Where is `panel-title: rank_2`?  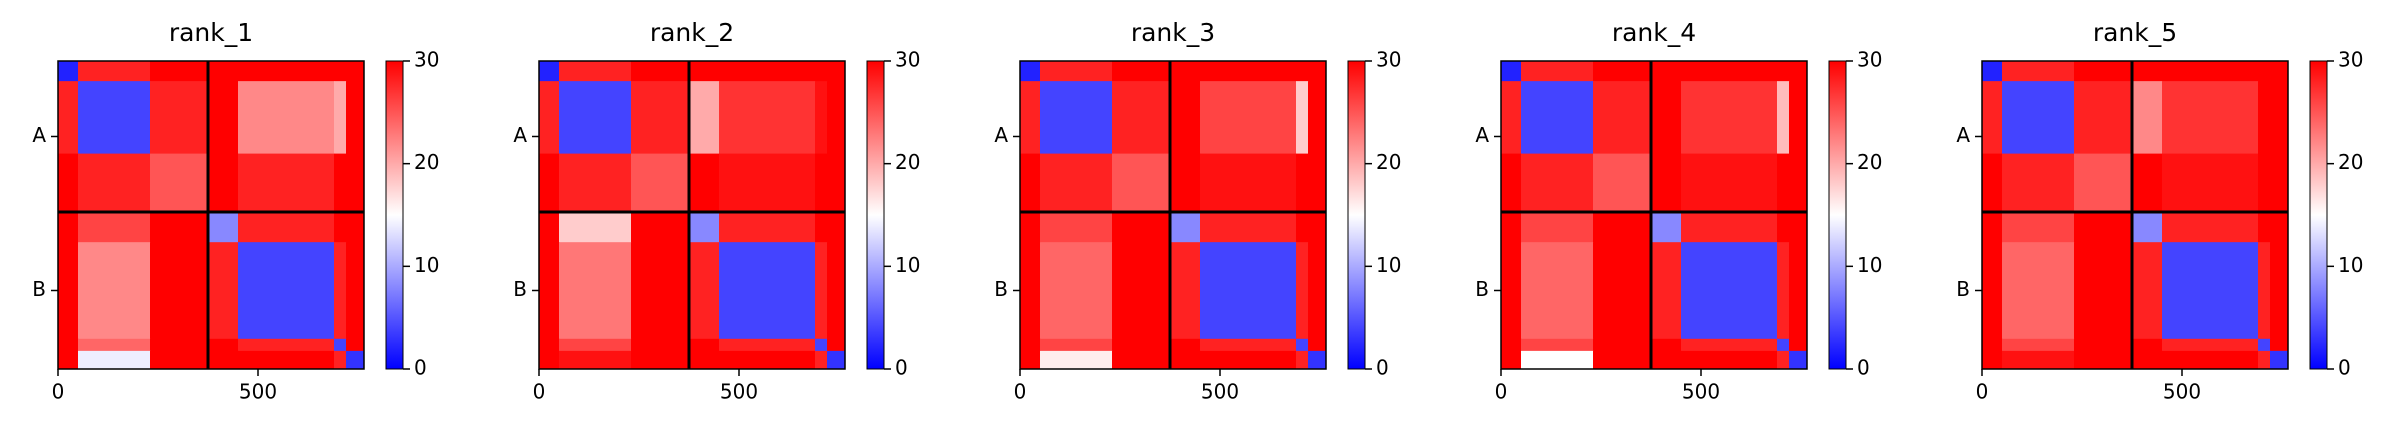
panel-title: rank_2 is located at coordinates (692, 32).